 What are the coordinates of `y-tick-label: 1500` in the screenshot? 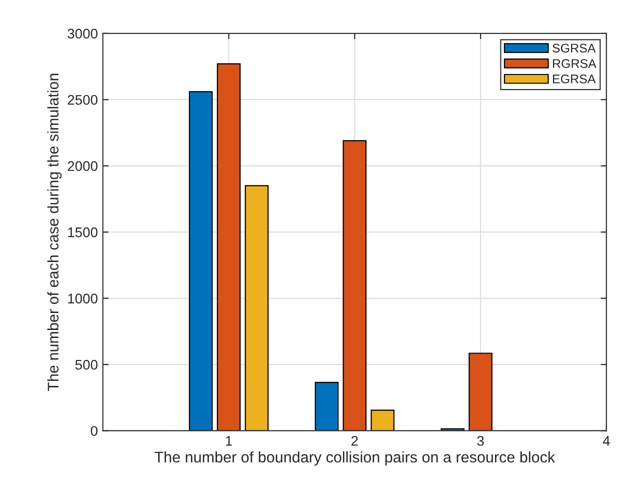 It's located at (83, 232).